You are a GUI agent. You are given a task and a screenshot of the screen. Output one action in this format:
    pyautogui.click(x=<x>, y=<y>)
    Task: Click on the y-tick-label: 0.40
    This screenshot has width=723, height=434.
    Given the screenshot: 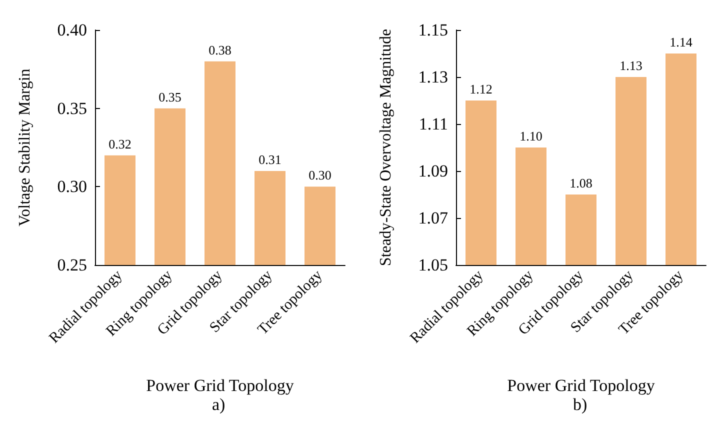 What is the action you would take?
    pyautogui.click(x=72, y=30)
    